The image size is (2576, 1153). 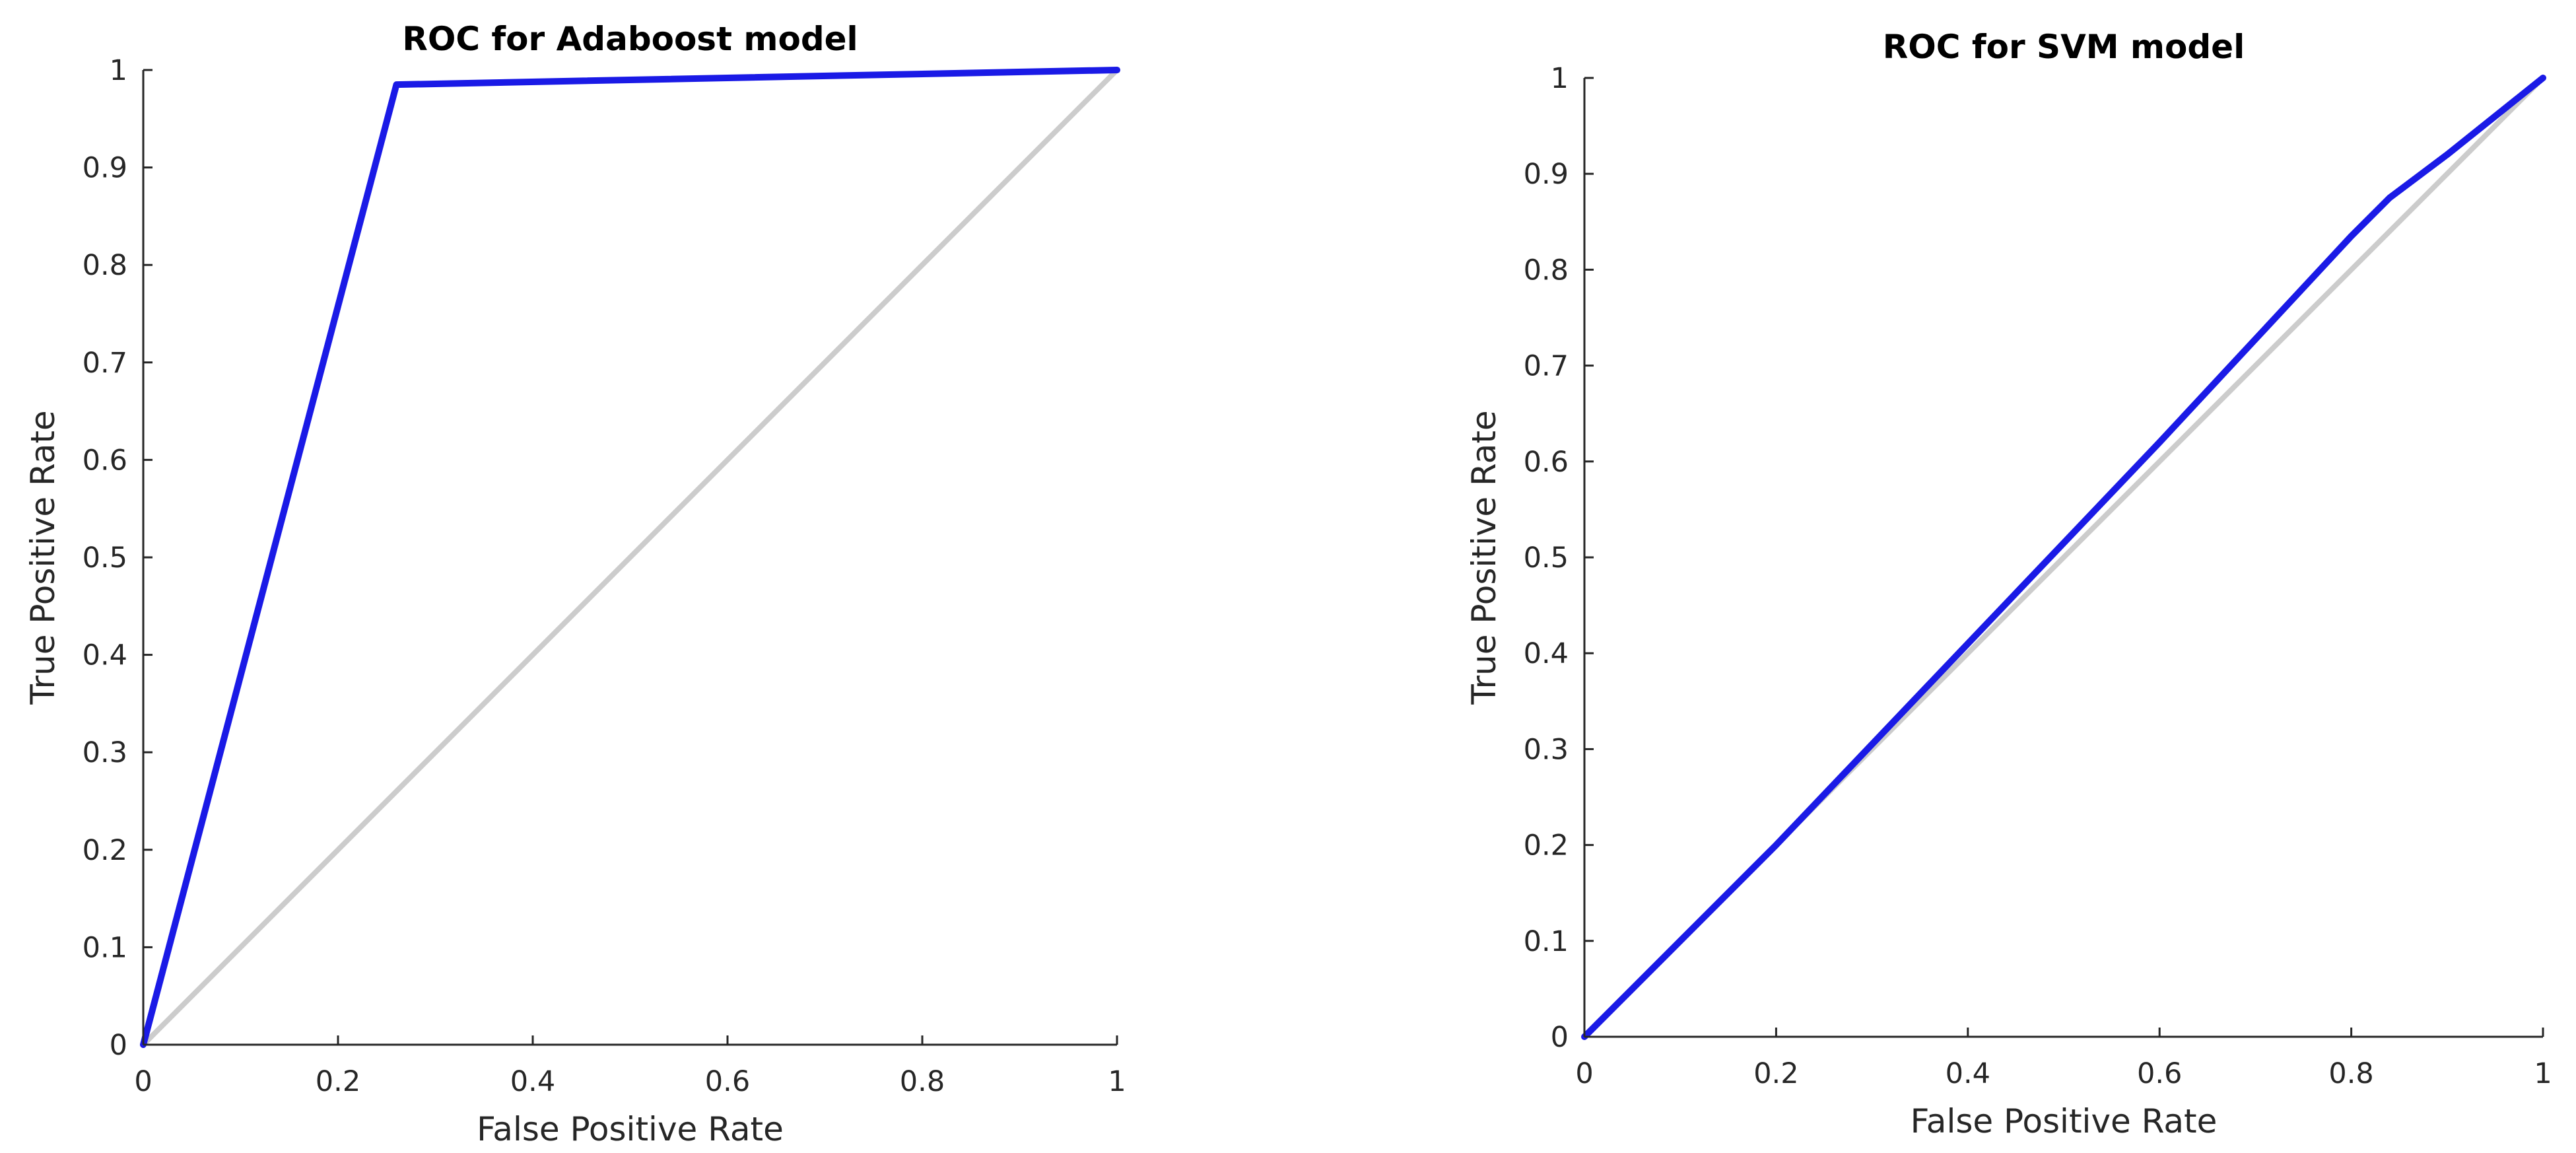 I want to click on chart-title: ROC for Adaboost model, so click(x=630, y=39).